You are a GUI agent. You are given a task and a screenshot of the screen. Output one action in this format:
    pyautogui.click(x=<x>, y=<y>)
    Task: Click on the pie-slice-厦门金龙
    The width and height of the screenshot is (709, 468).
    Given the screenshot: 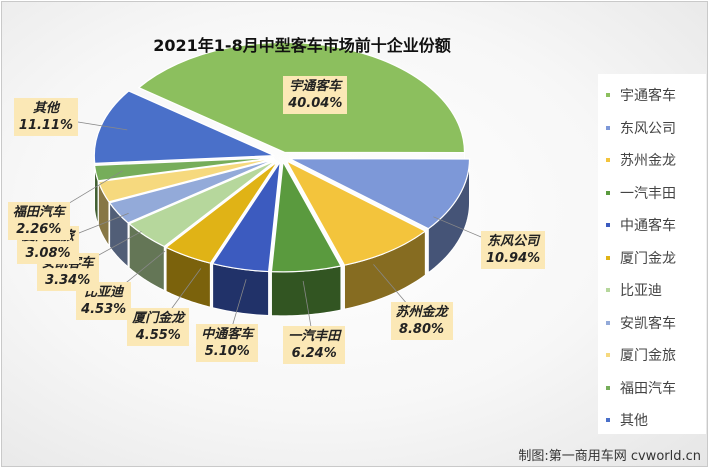 What is the action you would take?
    pyautogui.click(x=221, y=212)
    